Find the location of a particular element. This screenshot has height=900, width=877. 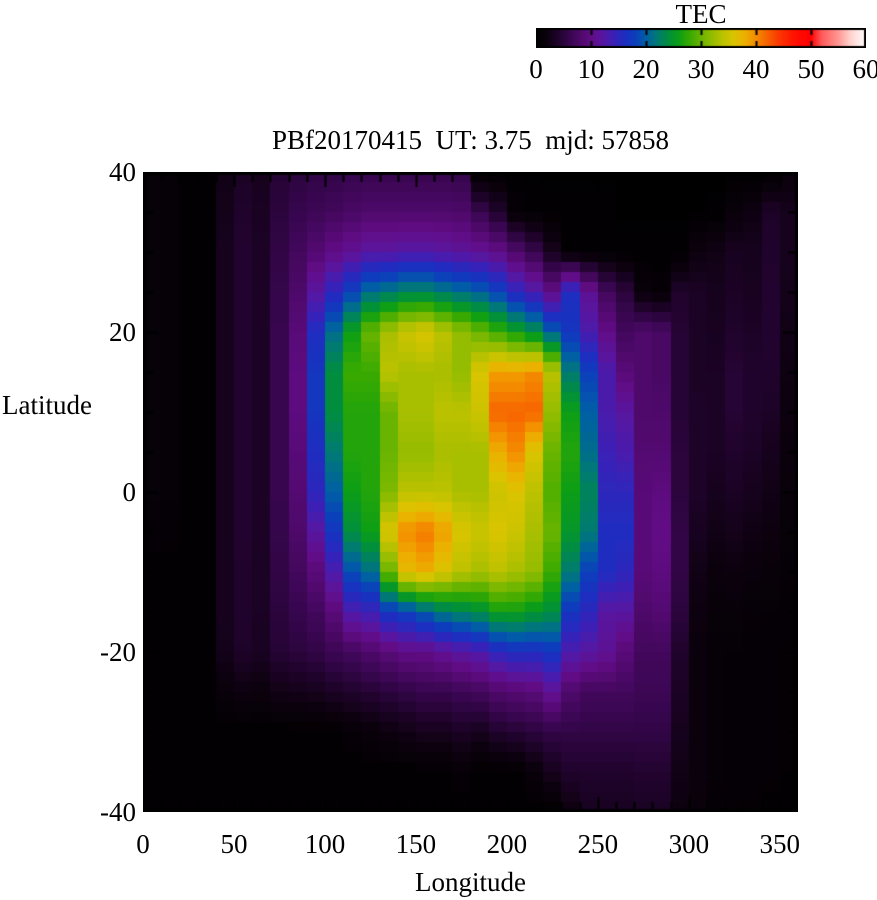

colorbar-tick-label: 30 is located at coordinates (701, 69).